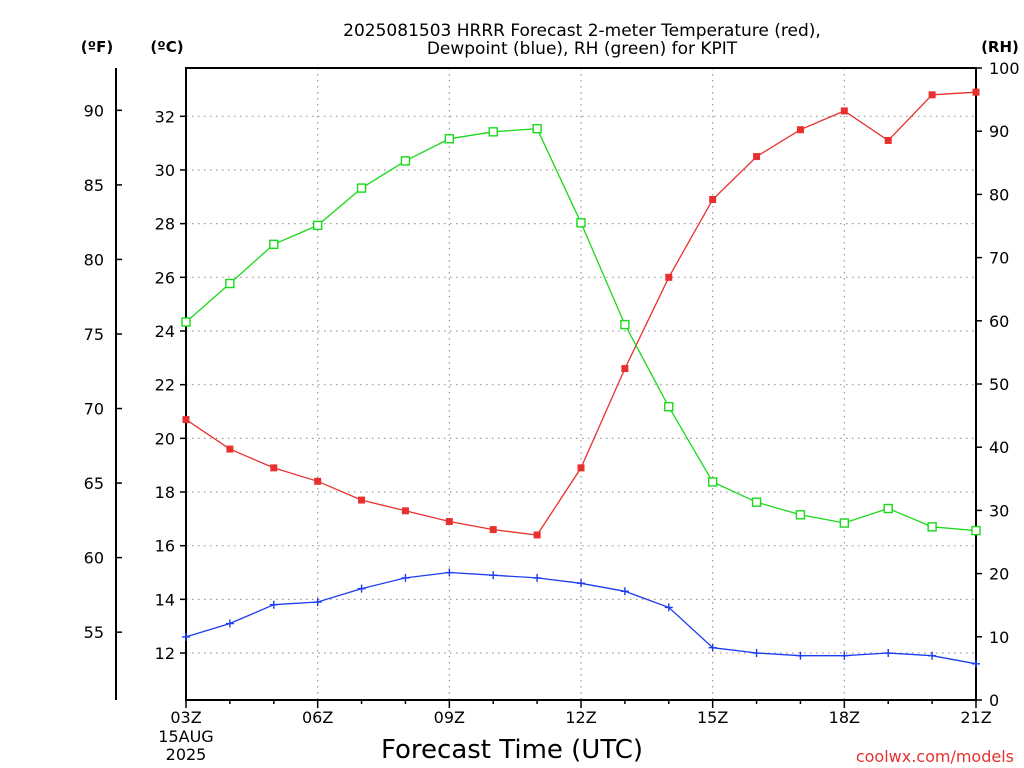  What do you see at coordinates (94, 558) in the screenshot?
I see `fahrenheit-tick-label: 60` at bounding box center [94, 558].